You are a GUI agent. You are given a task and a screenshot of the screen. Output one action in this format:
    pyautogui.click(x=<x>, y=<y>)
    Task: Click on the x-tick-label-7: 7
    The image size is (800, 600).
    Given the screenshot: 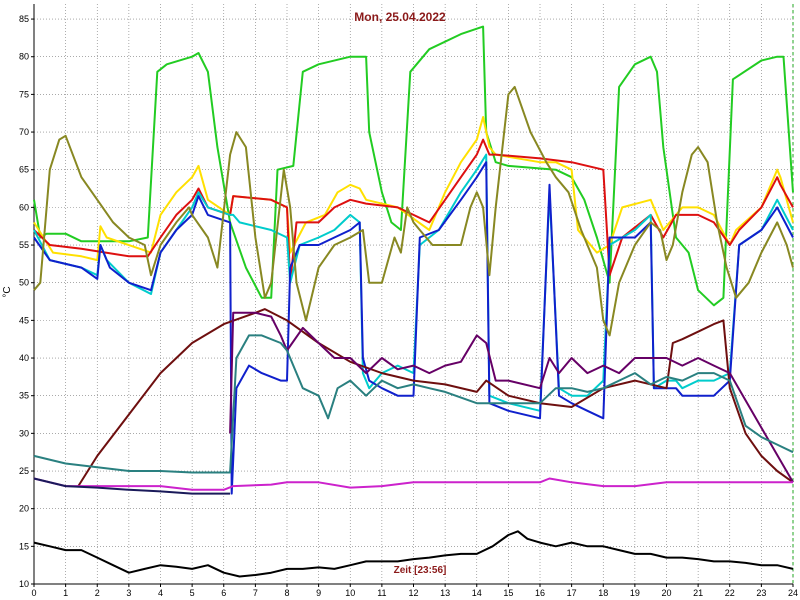 What is the action you would take?
    pyautogui.click(x=255, y=593)
    